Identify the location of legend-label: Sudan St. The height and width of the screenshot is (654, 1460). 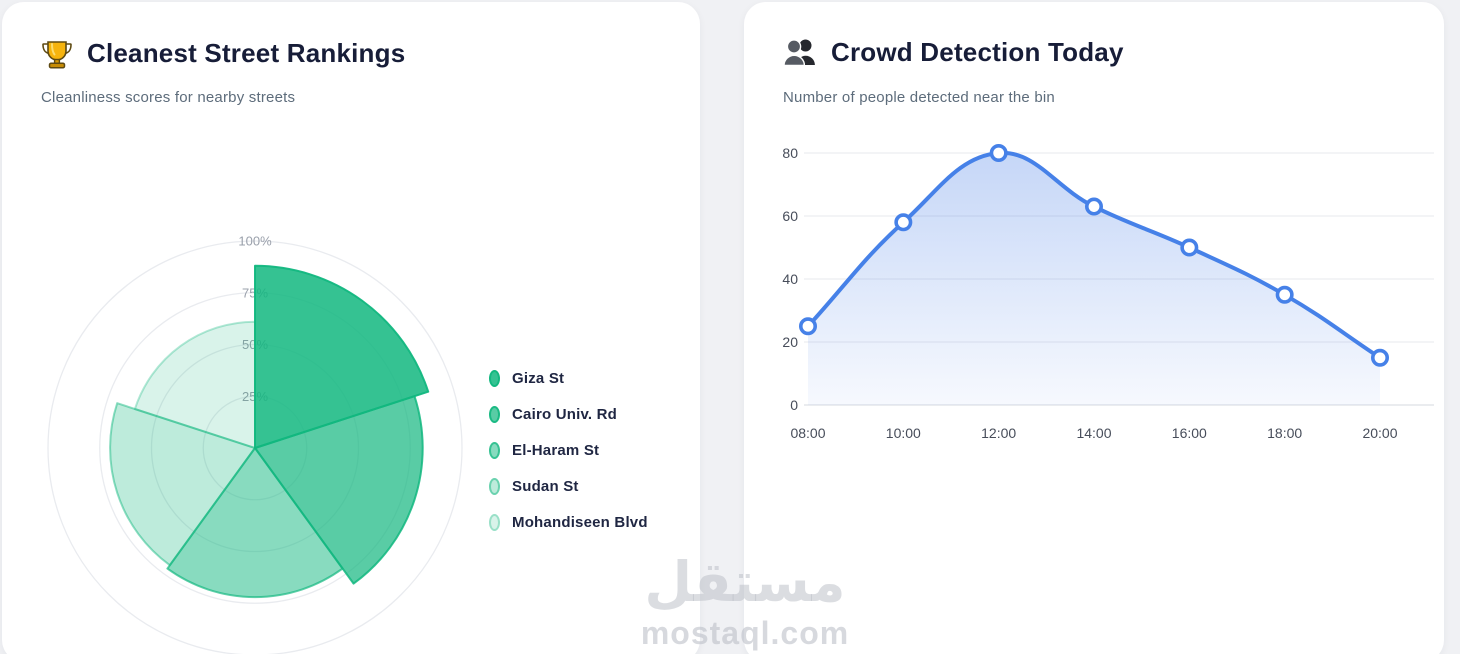
(545, 486).